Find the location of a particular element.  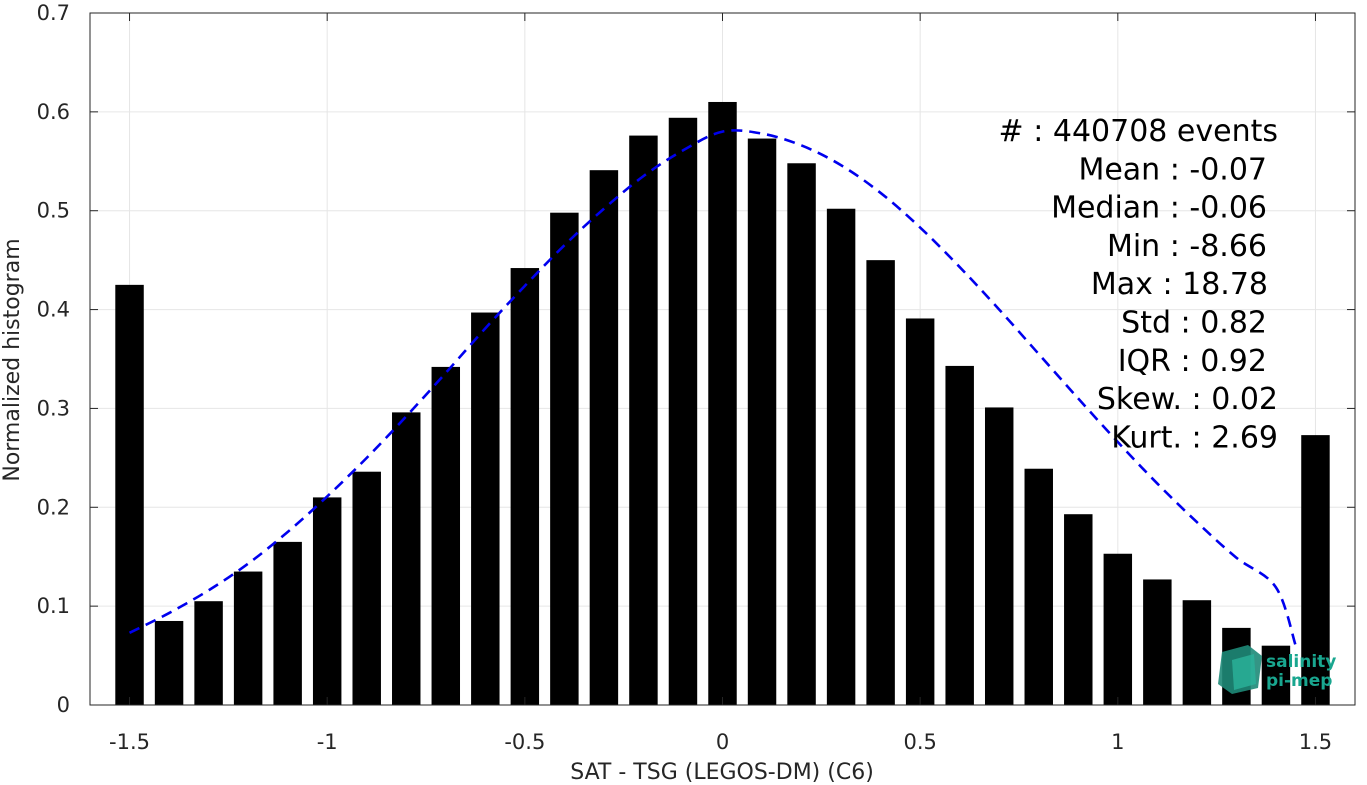

y-tick-label-4: 0.4 is located at coordinates (53, 310).